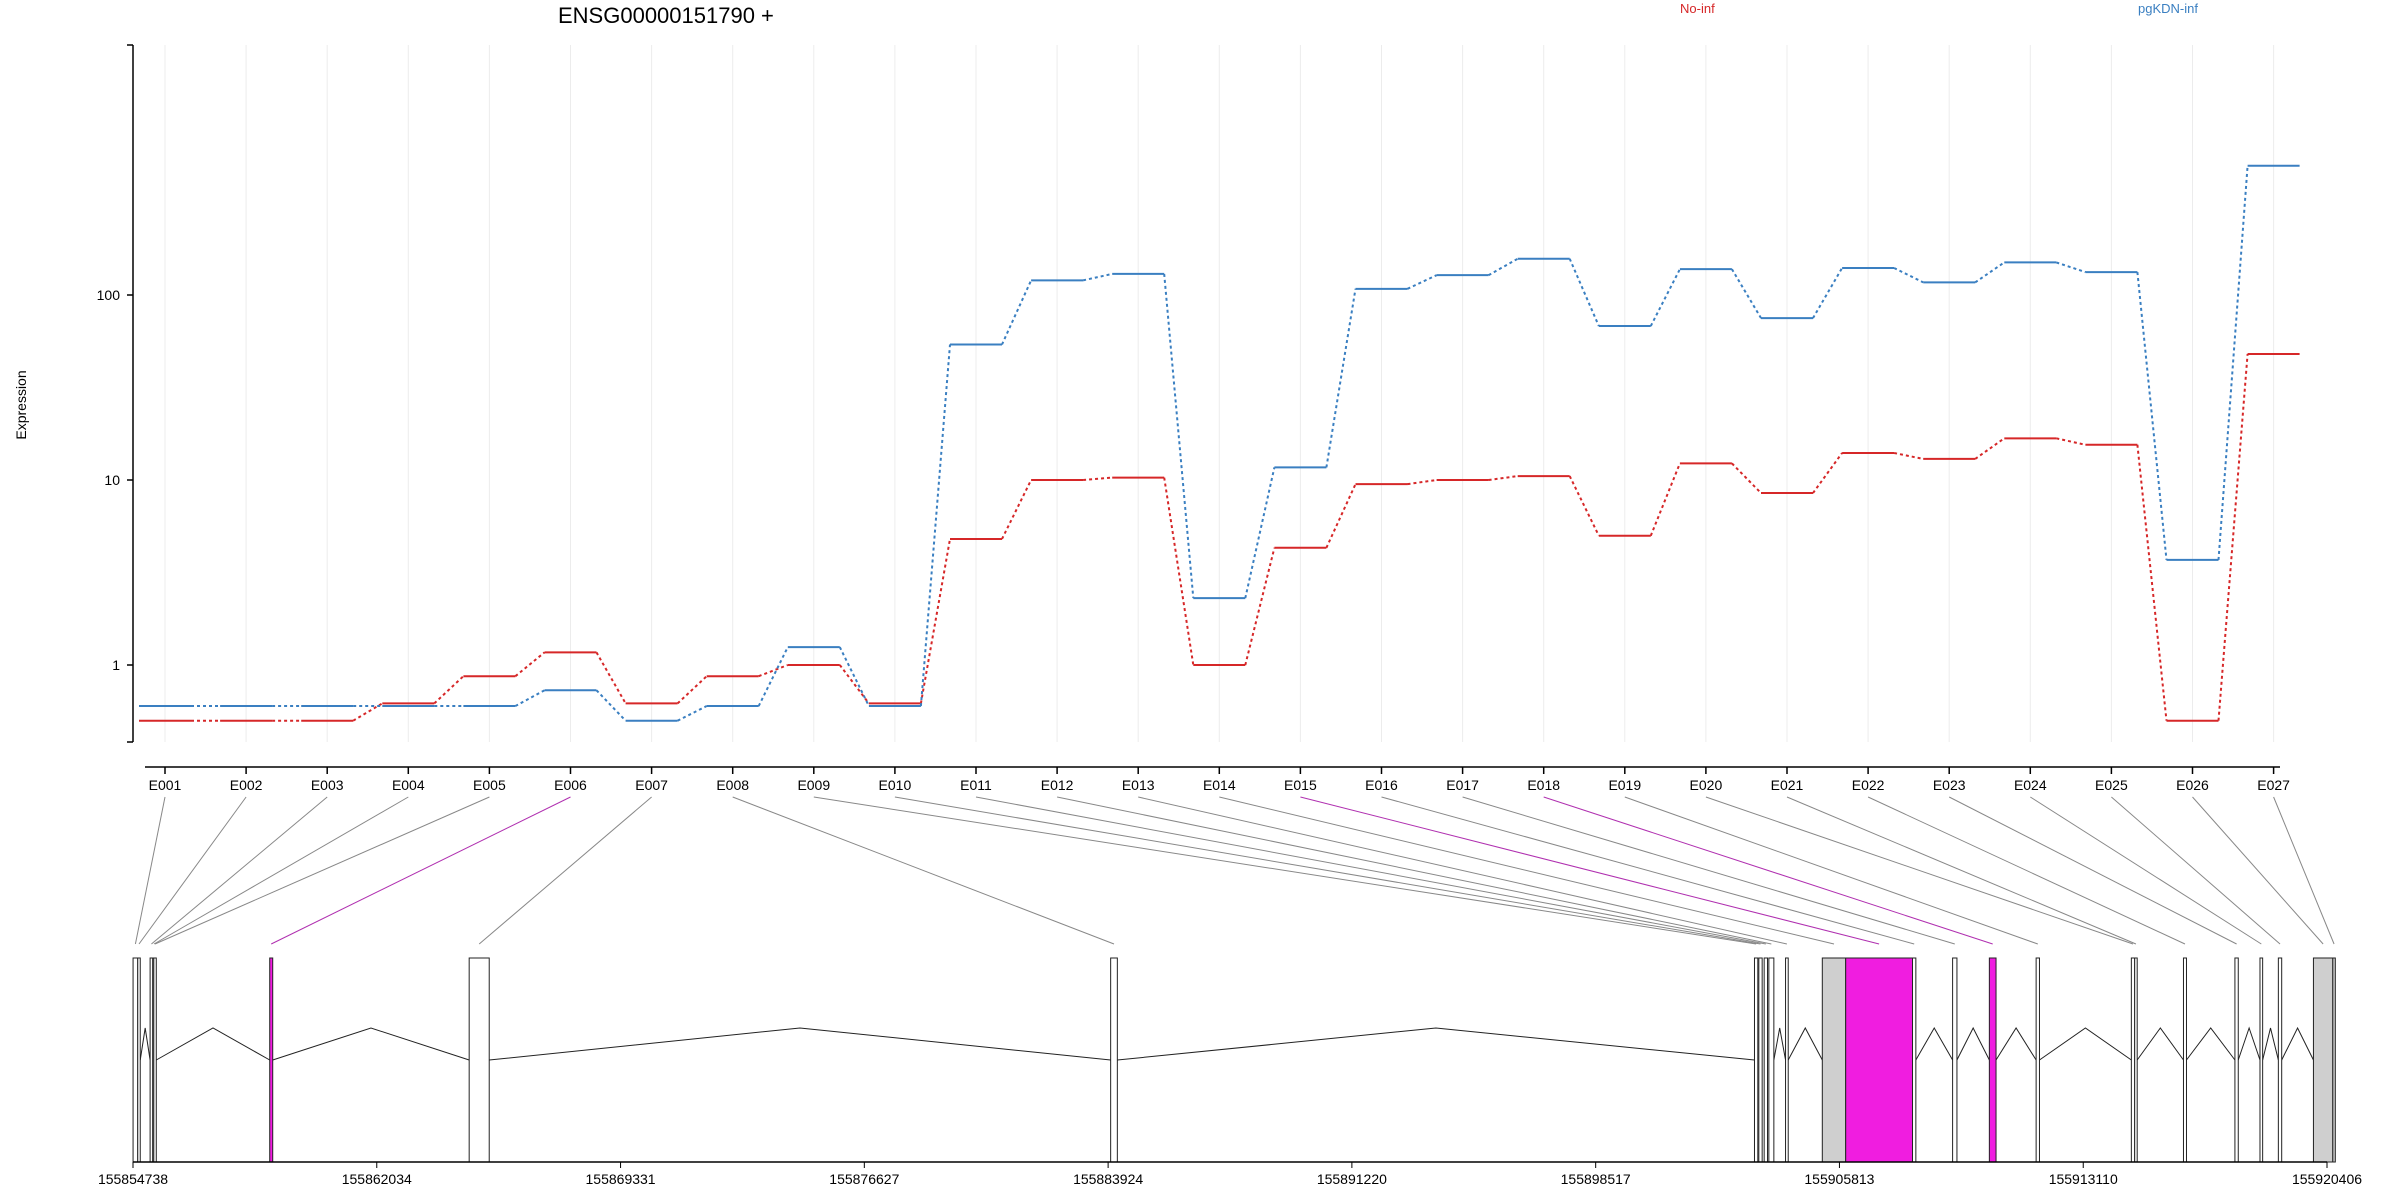  What do you see at coordinates (1503, 478) in the screenshot?
I see `step-no-inf-e017` at bounding box center [1503, 478].